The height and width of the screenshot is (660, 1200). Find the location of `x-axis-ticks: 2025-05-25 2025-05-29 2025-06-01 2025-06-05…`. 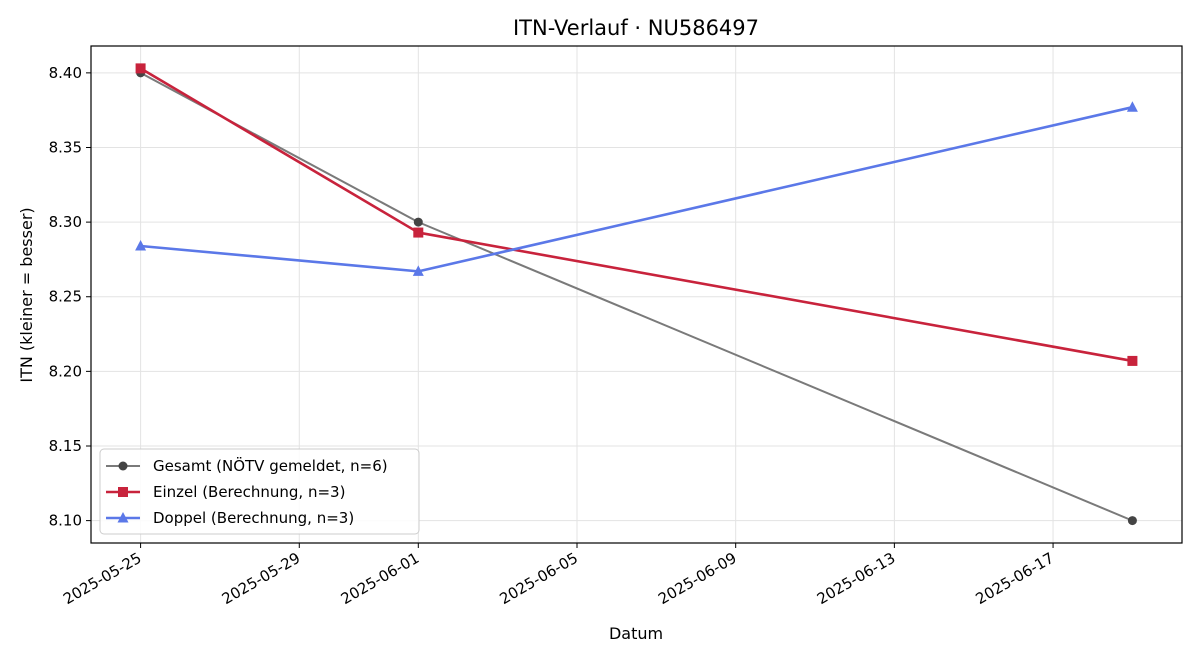

x-axis-ticks: 2025-05-25 2025-05-29 2025-06-01 2025-06-05… is located at coordinates (558, 575).